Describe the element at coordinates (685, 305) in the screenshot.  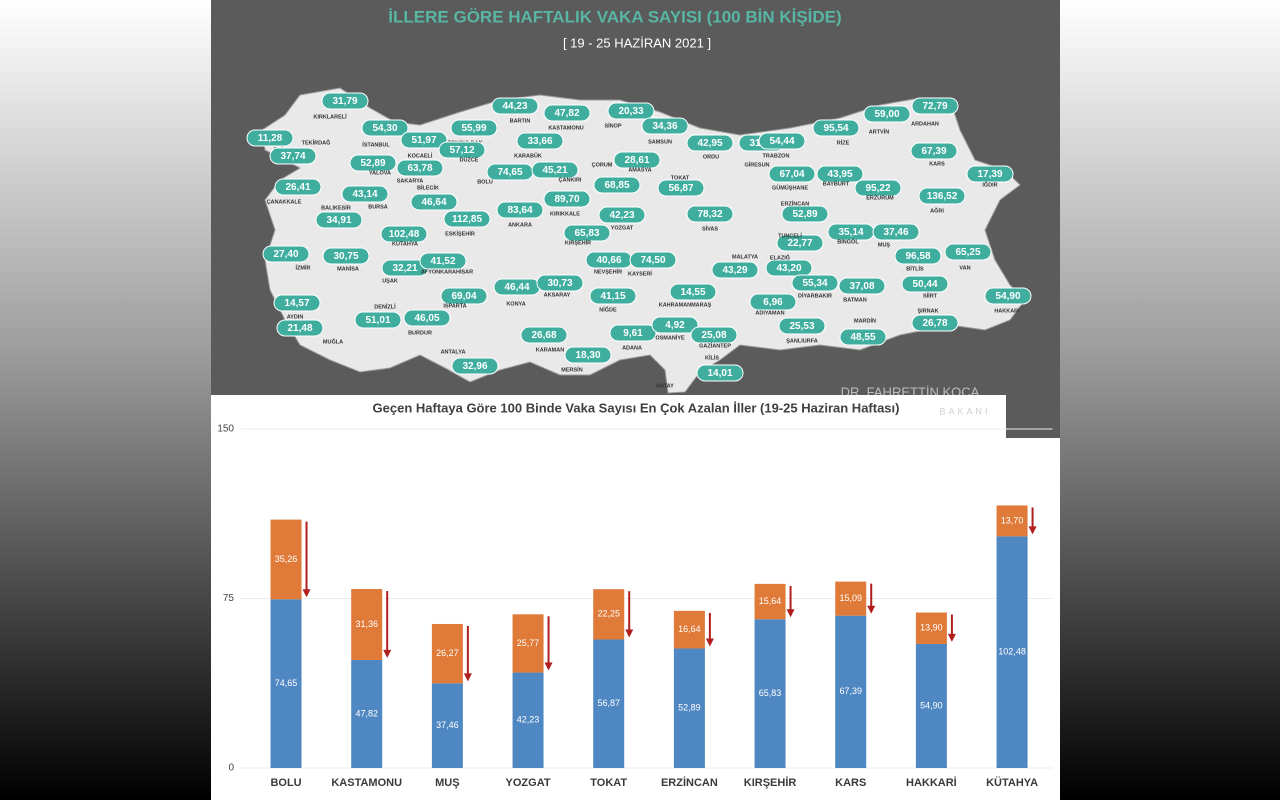
I see `province-name: KAHRAMANMARAŞ` at that location.